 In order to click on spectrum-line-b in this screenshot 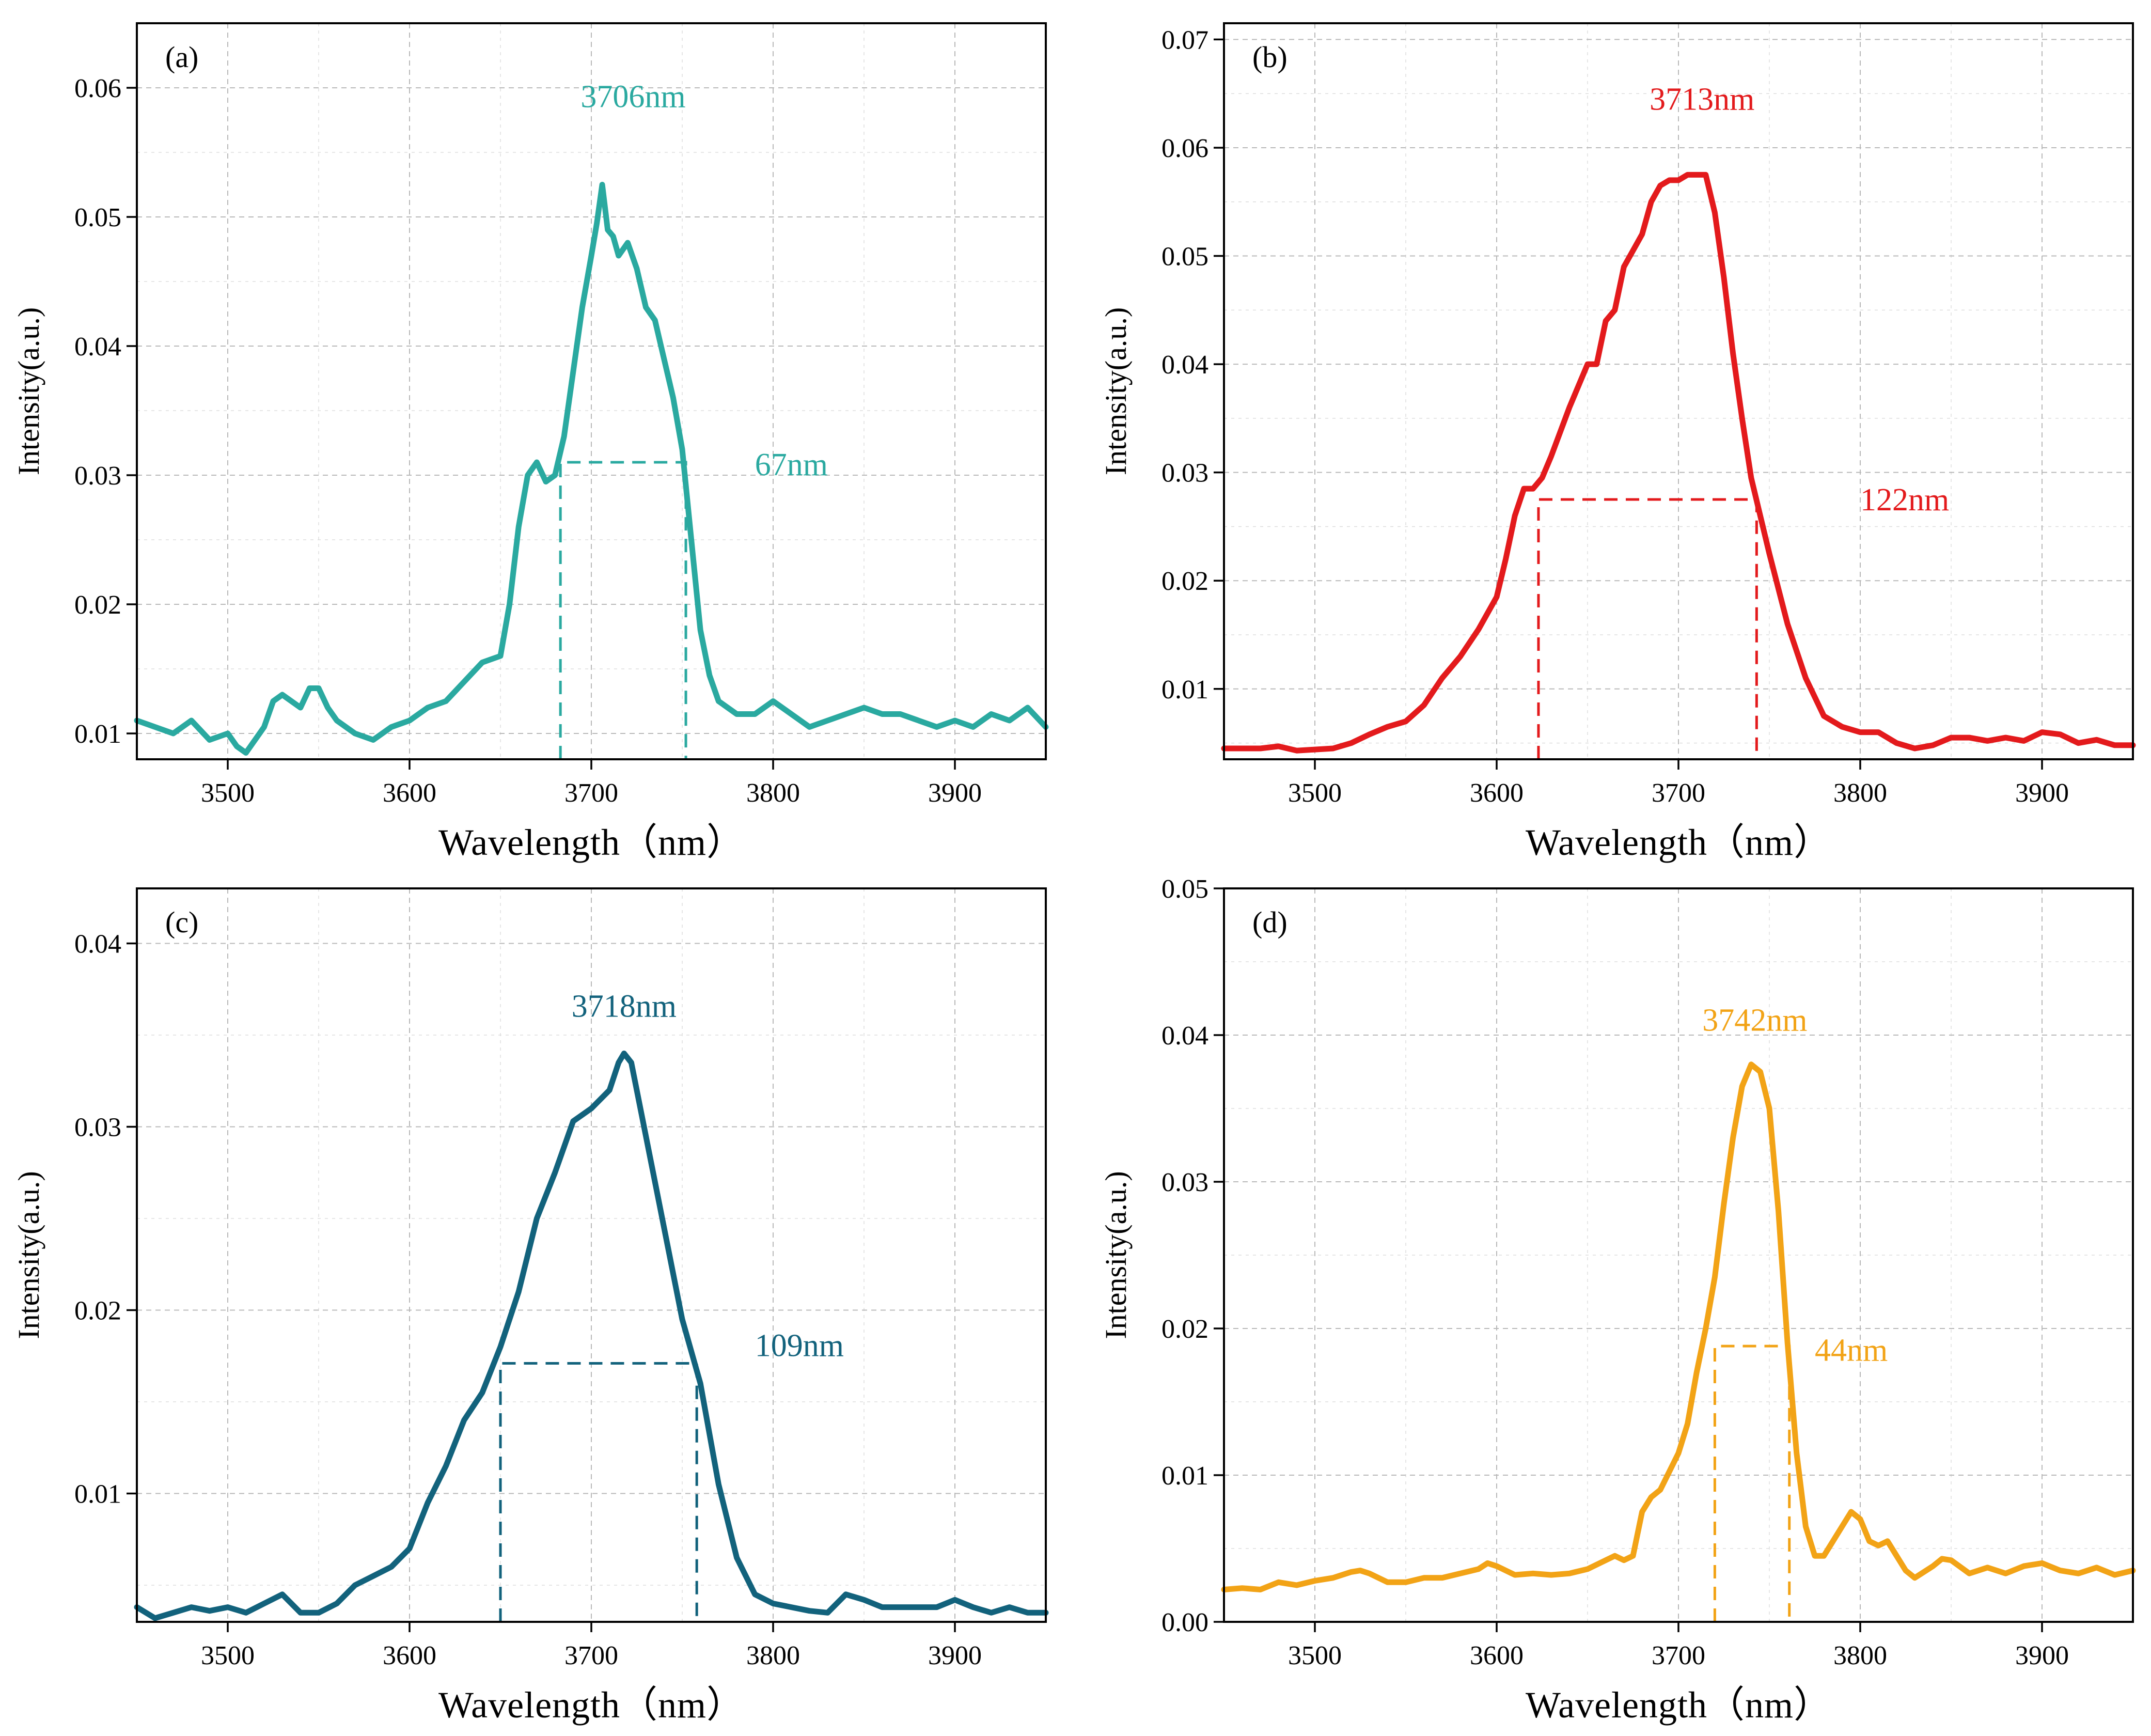, I will do `click(1678, 462)`.